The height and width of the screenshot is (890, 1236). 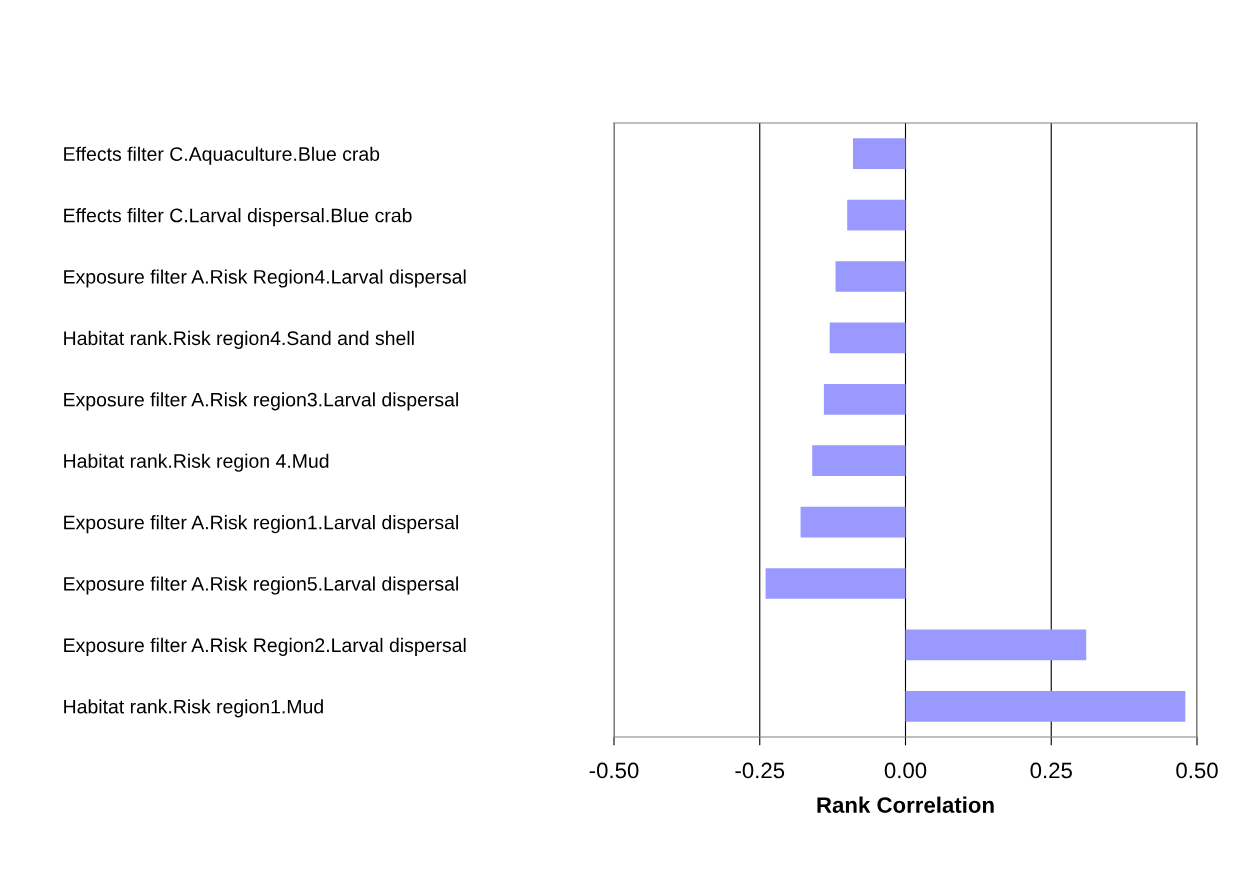 What do you see at coordinates (261, 401) in the screenshot?
I see `y-tick-label: Exposure filter A.Risk region3.Larval dispersal` at bounding box center [261, 401].